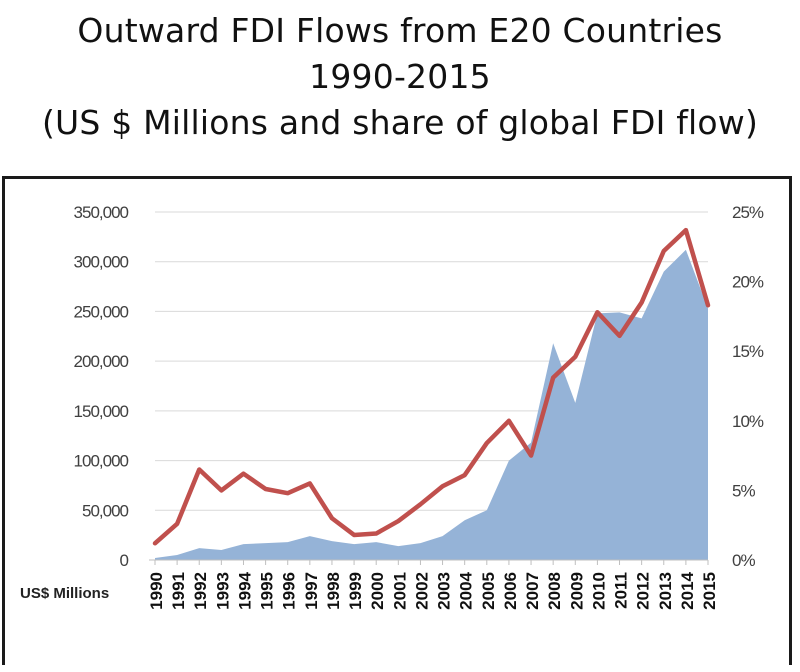 Image resolution: width=800 pixels, height=672 pixels. What do you see at coordinates (355, 591) in the screenshot?
I see `x-tick-label: 1999` at bounding box center [355, 591].